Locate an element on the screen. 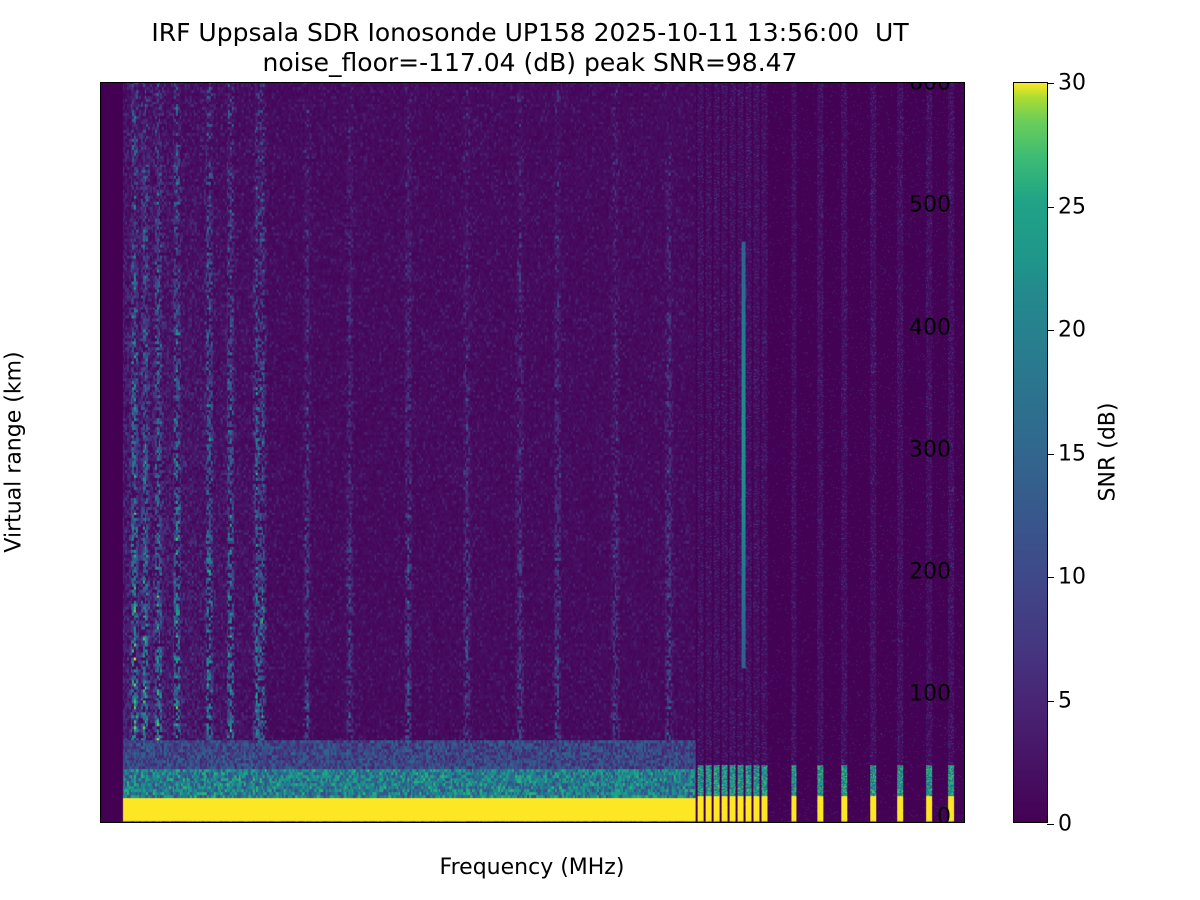 This screenshot has height=900, width=1200. colorbar-tick-label: 15 is located at coordinates (1072, 453).